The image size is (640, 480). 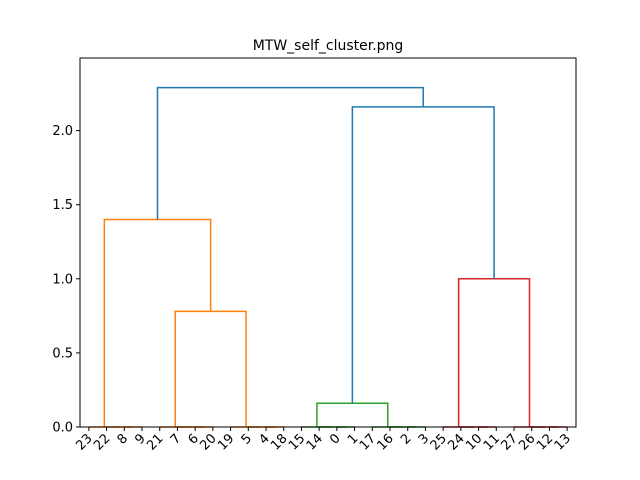 I want to click on x-tick-label: 7, so click(x=176, y=439).